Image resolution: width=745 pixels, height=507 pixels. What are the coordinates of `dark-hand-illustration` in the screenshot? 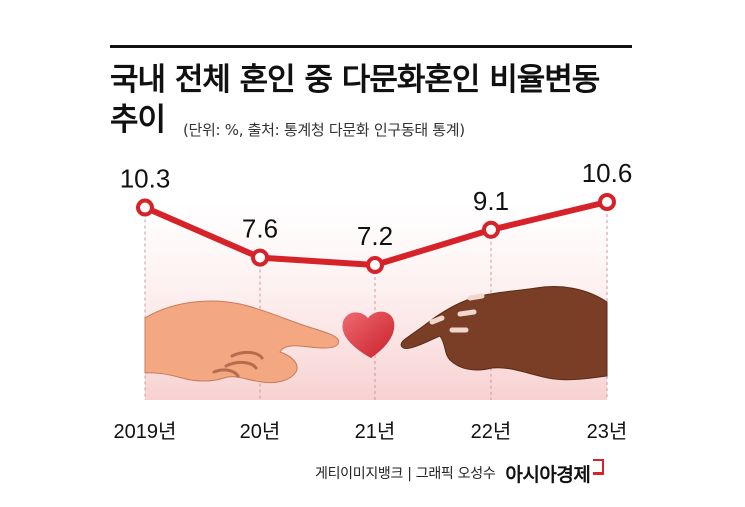 It's located at (504, 333).